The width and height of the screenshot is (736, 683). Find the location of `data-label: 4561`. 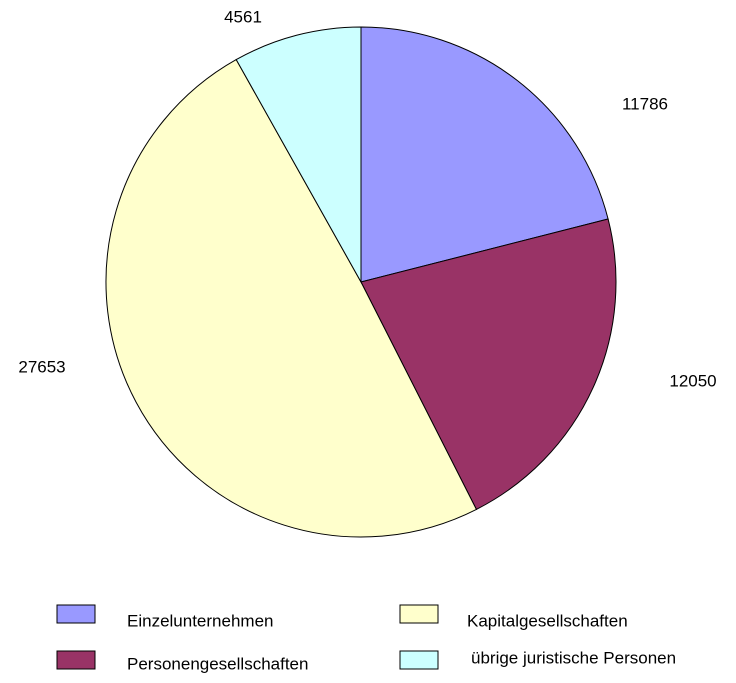

data-label: 4561 is located at coordinates (243, 16).